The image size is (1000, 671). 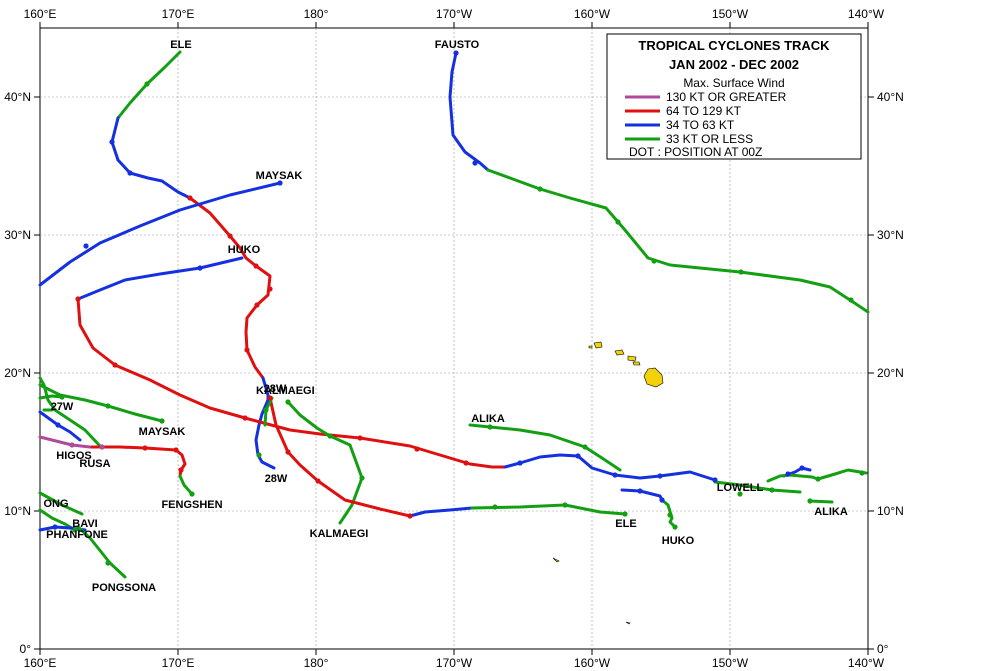 What do you see at coordinates (124, 588) in the screenshot?
I see `storm-label: PONGSONA` at bounding box center [124, 588].